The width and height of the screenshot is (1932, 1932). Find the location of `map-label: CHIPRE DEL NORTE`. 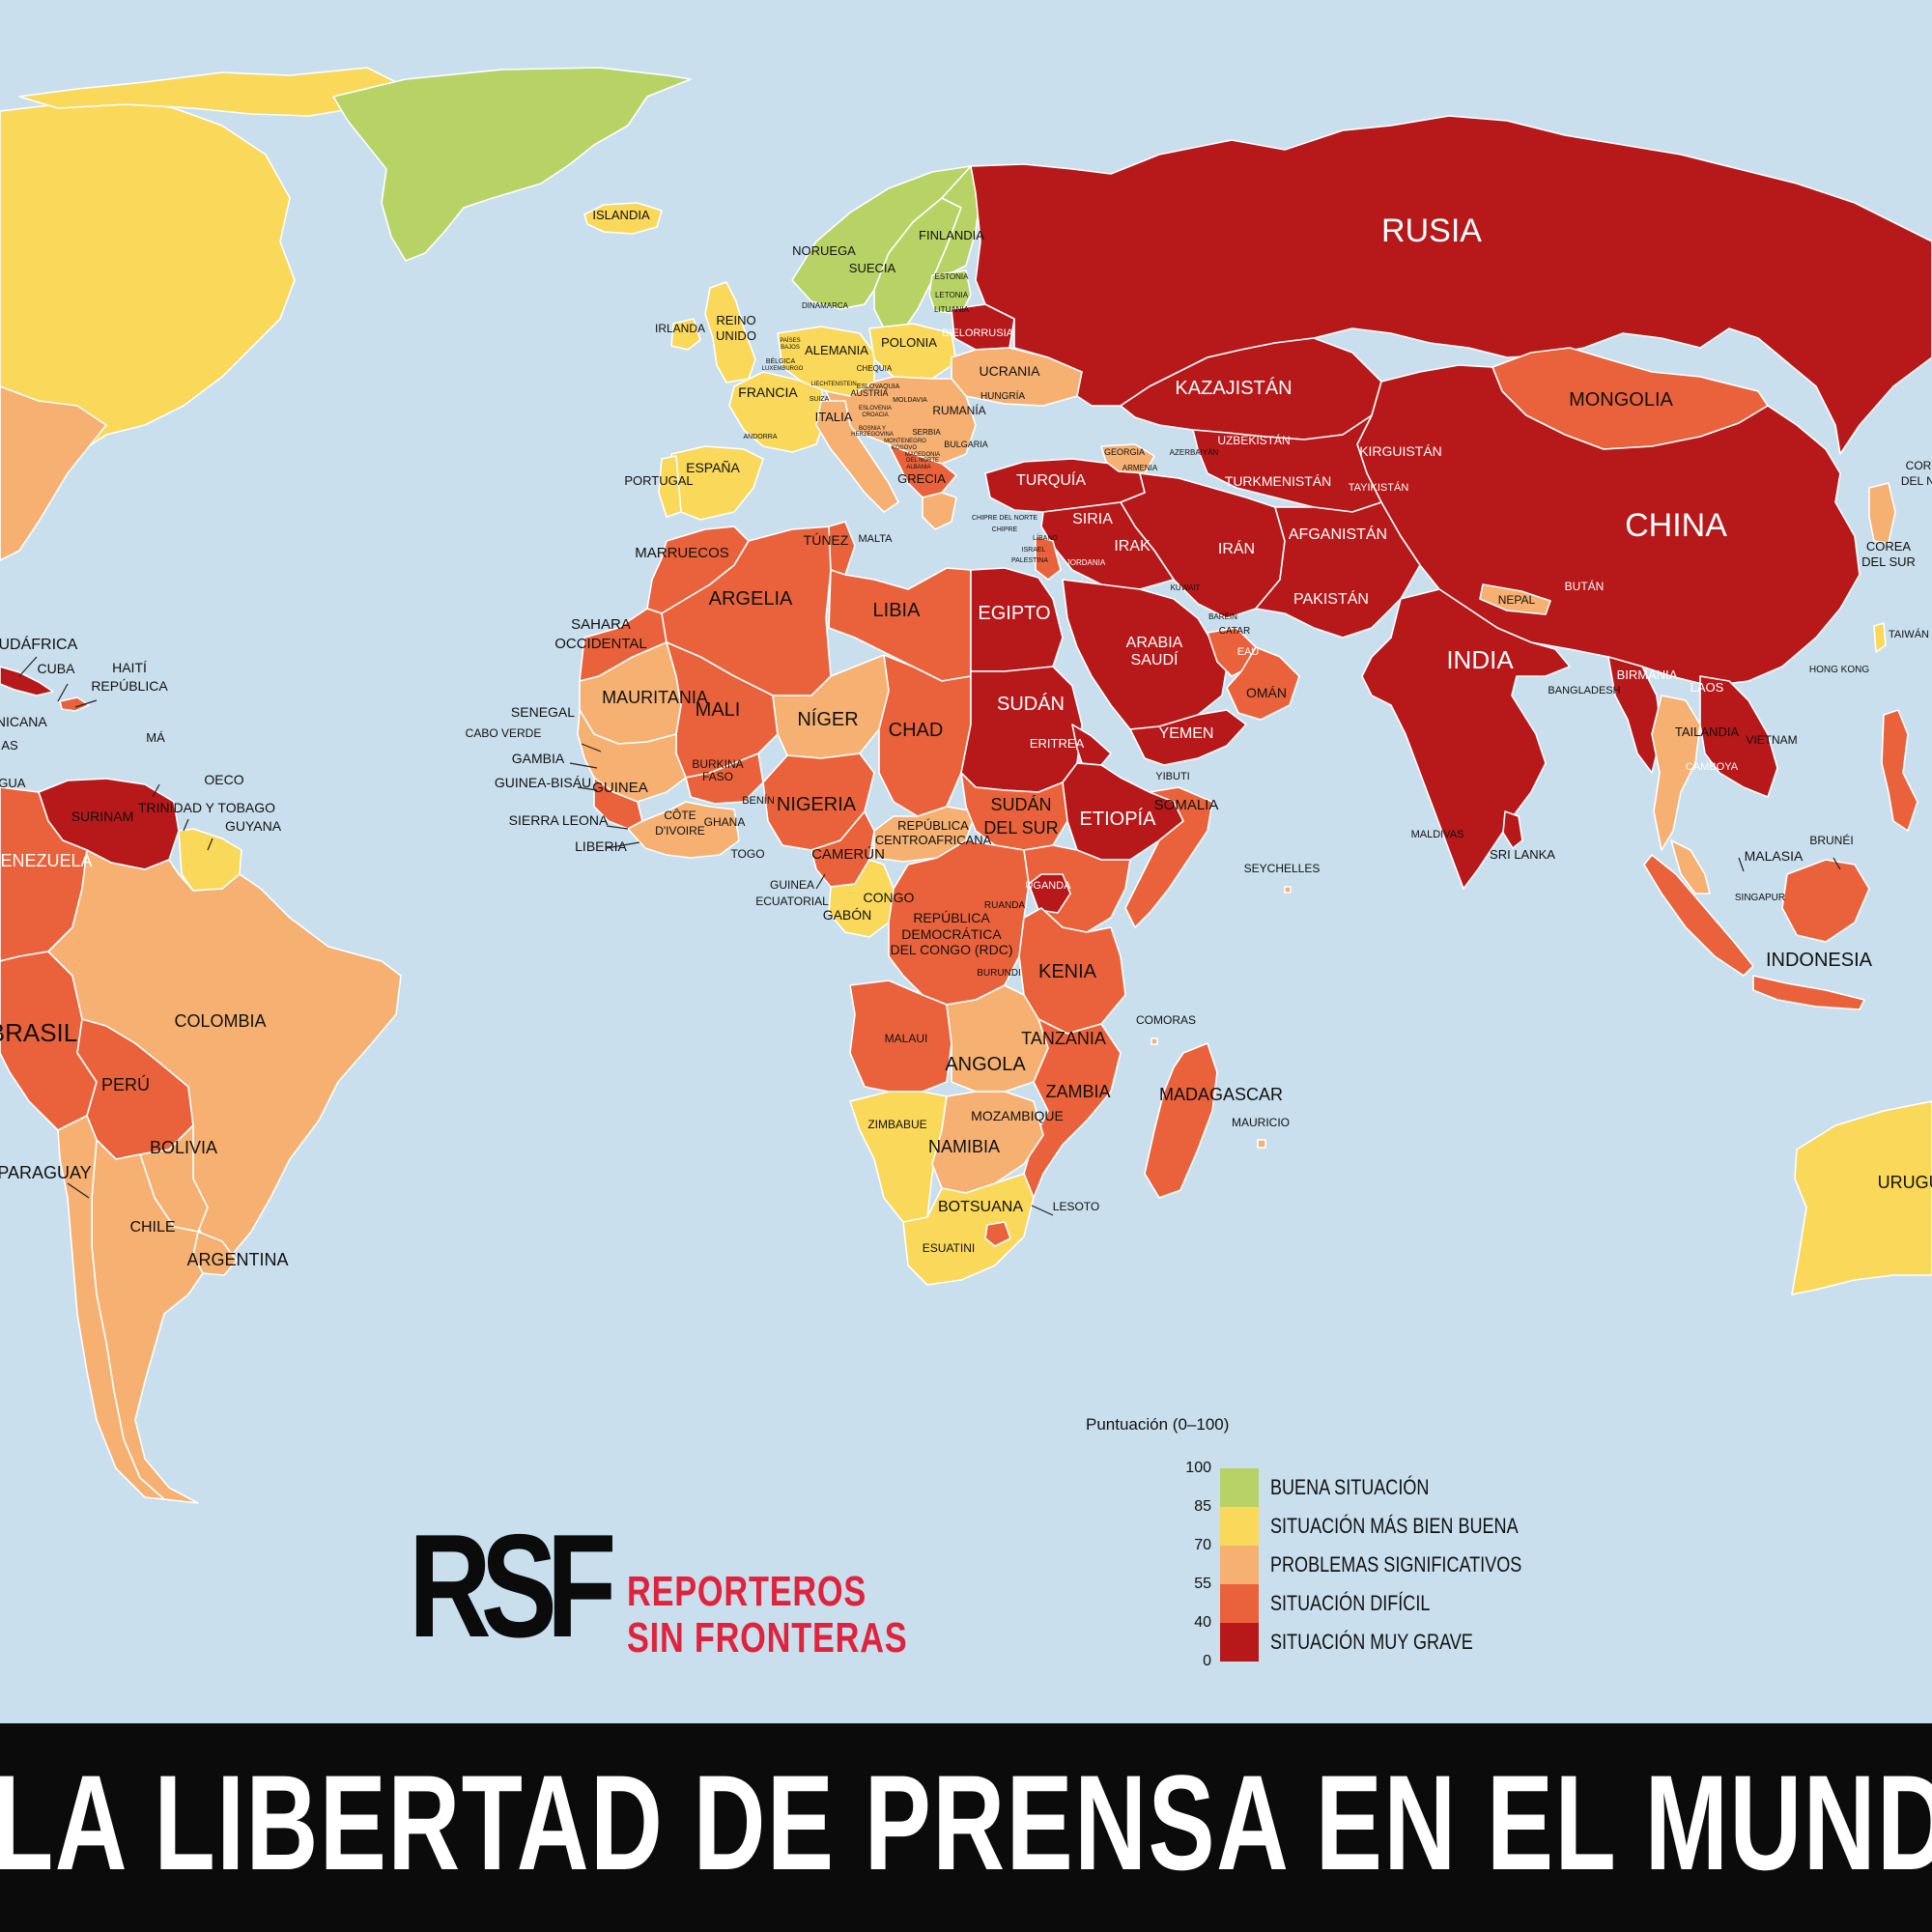

map-label: CHIPRE DEL NORTE is located at coordinates (1005, 518).